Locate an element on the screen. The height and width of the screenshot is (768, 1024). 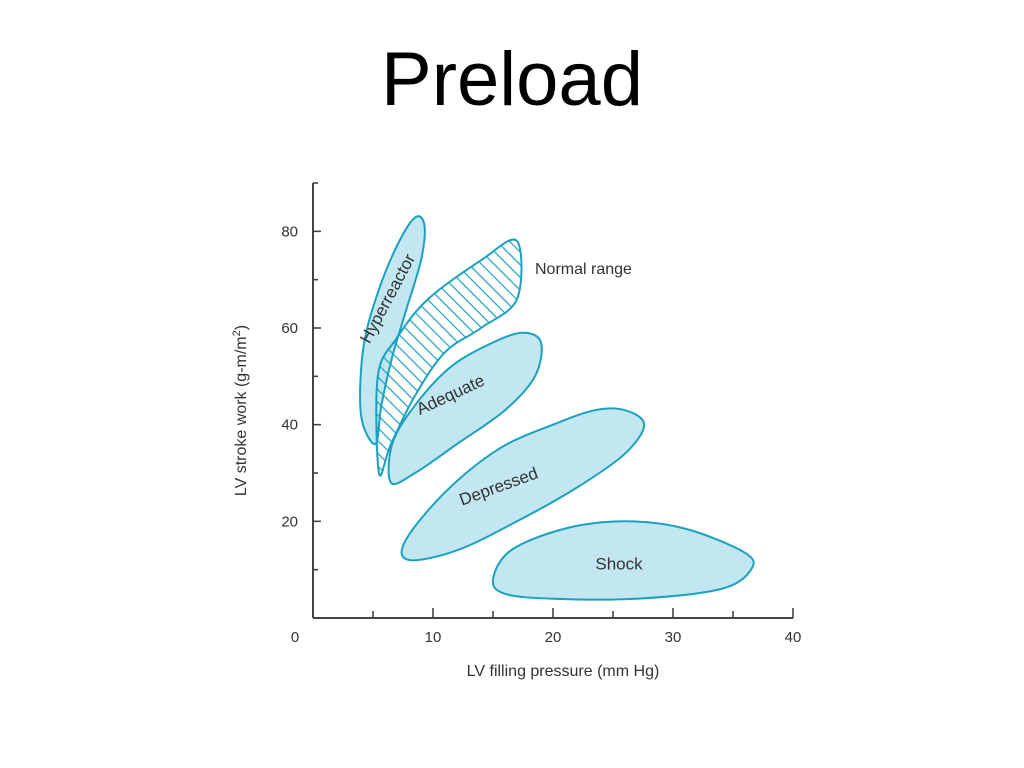
y-tick-label: 20 is located at coordinates (289, 521).